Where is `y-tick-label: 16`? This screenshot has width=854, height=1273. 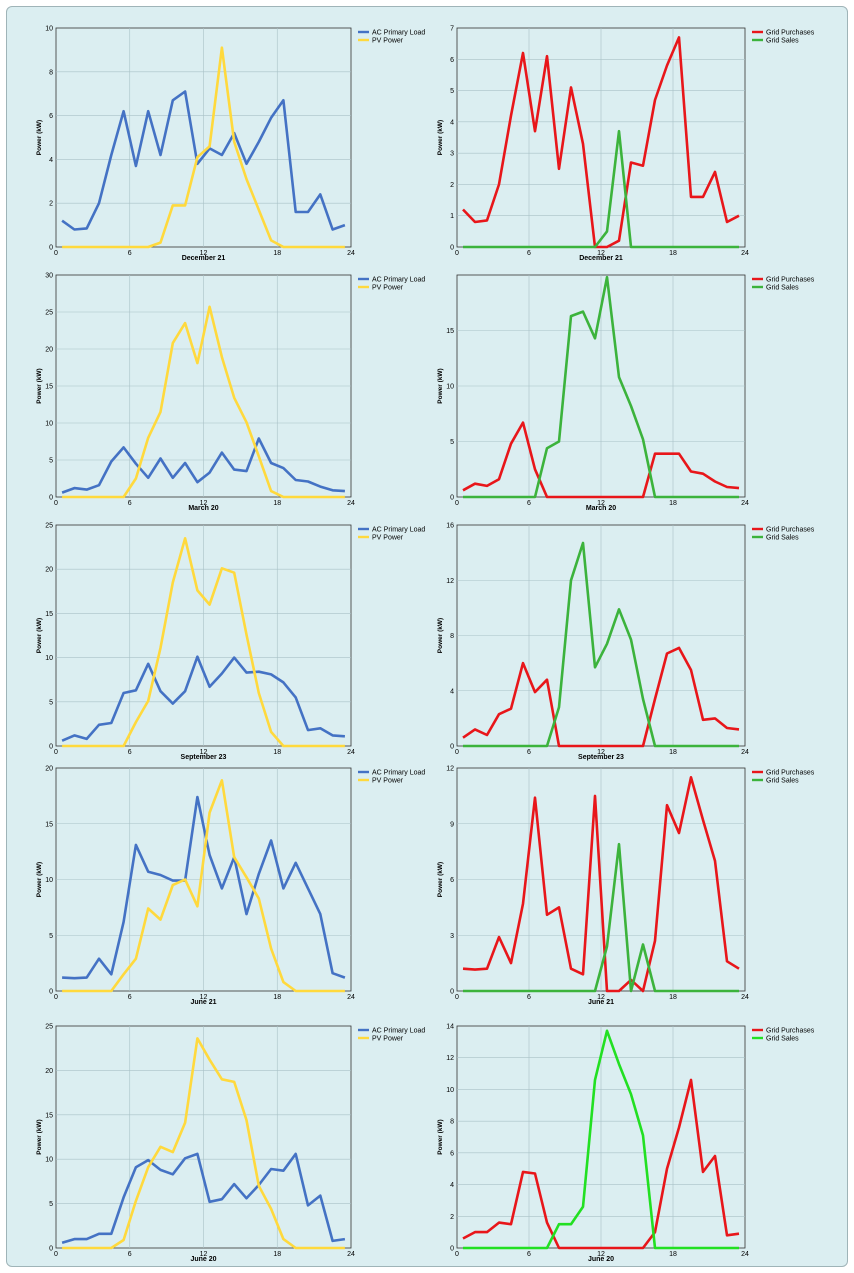
y-tick-label: 16 is located at coordinates (450, 526).